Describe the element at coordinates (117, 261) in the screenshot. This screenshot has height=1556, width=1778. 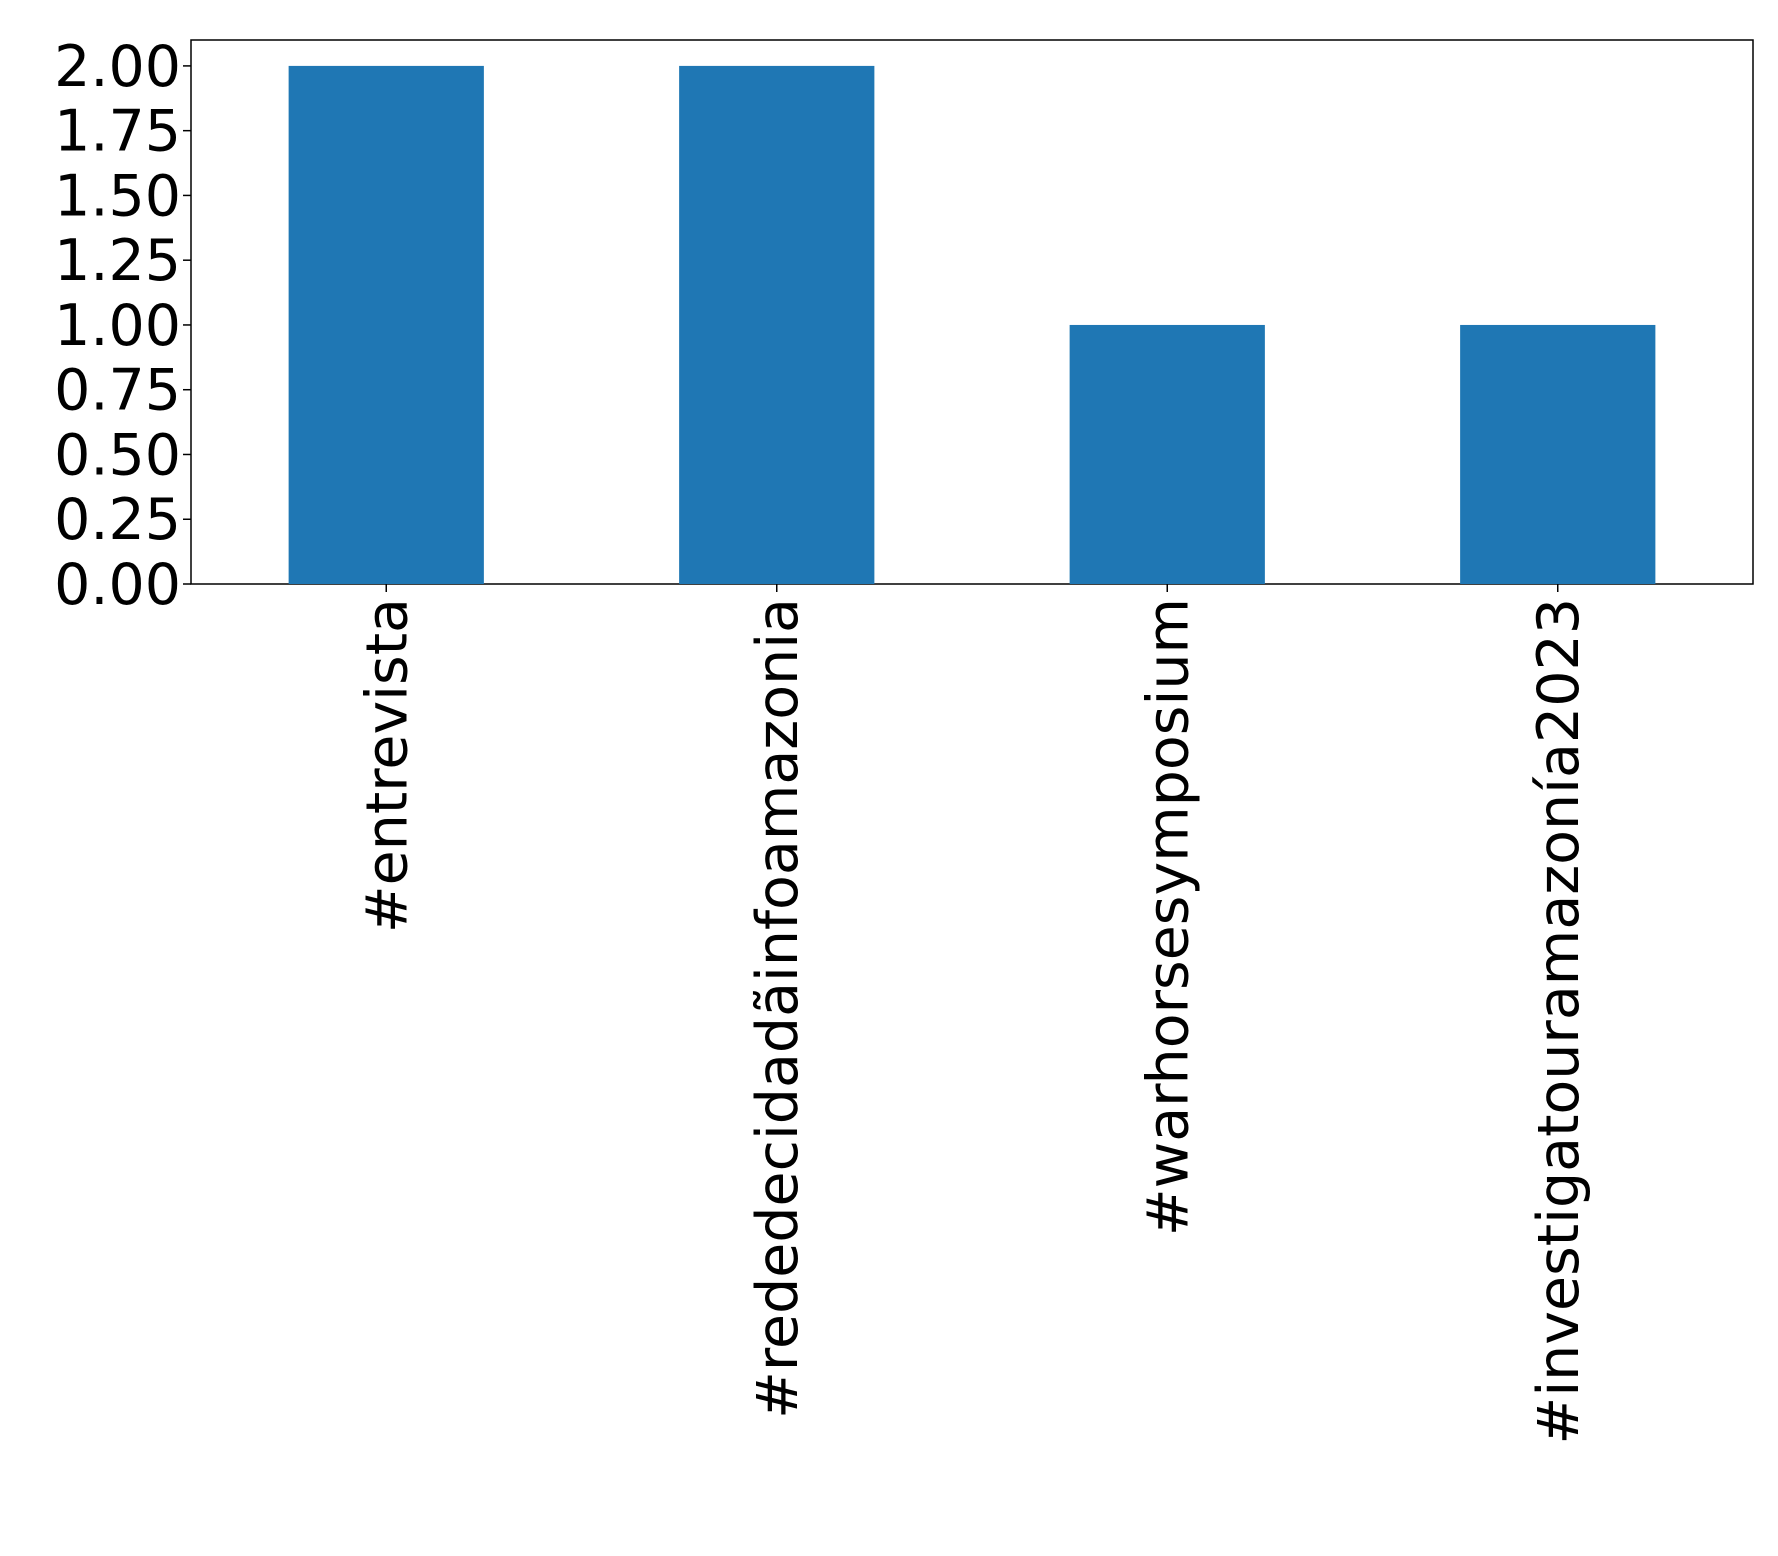
I see `y-tick-label: 1.25` at that location.